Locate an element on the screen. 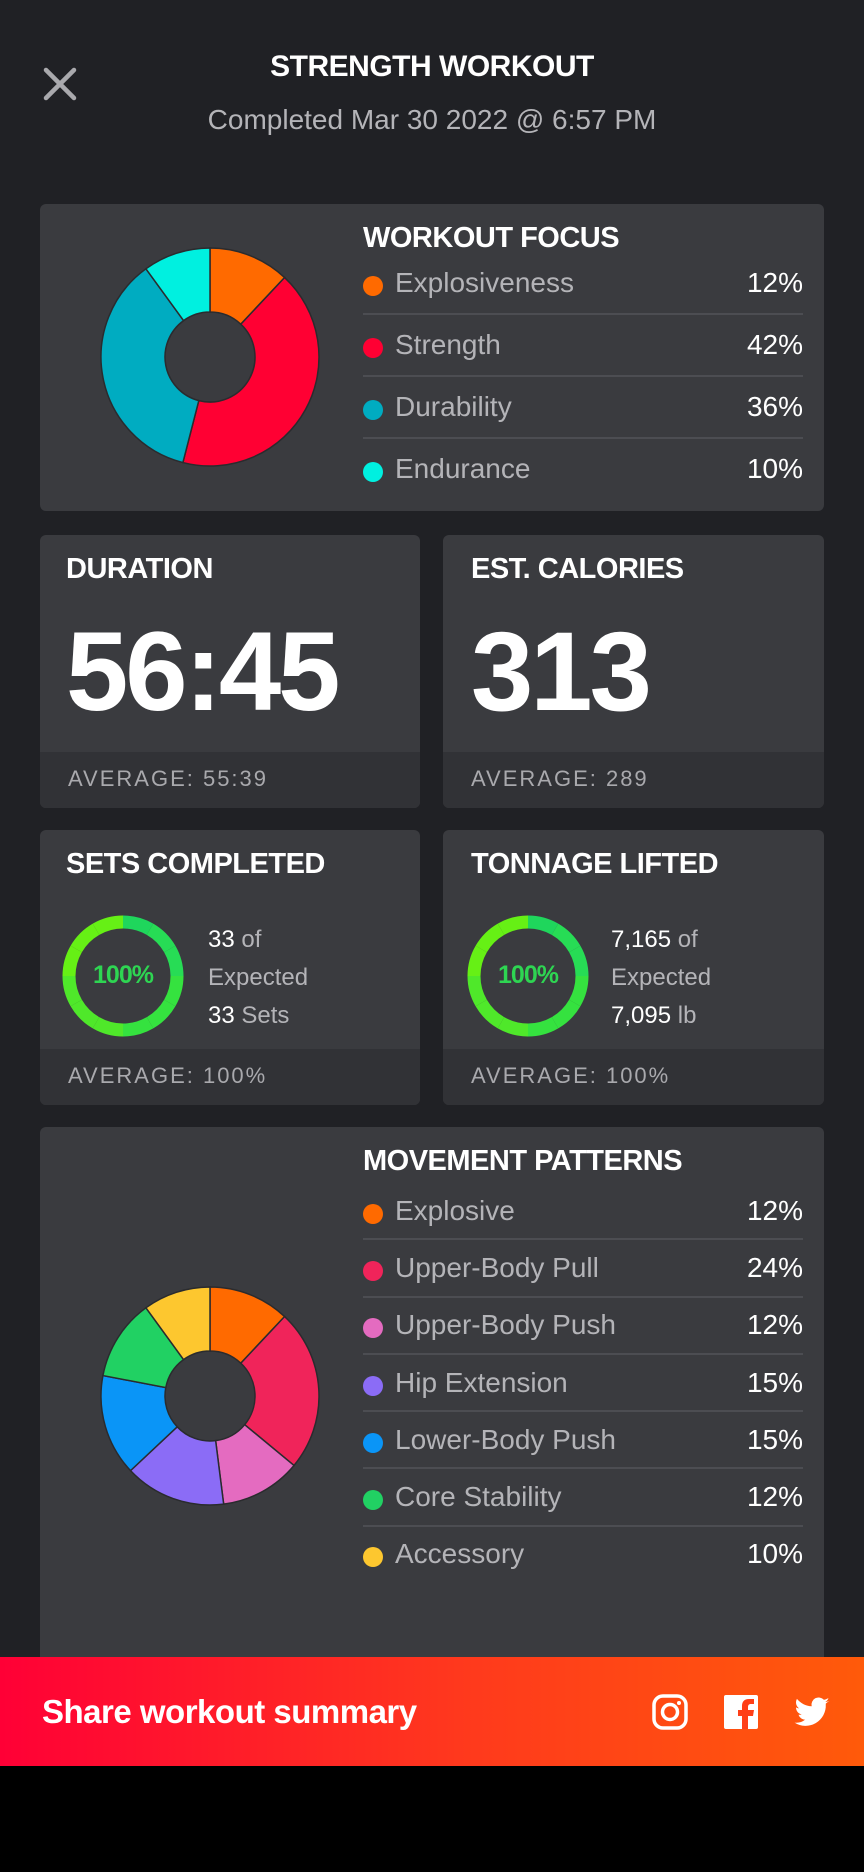 The image size is (864, 1872). movement-patterns-donut is located at coordinates (210, 1396).